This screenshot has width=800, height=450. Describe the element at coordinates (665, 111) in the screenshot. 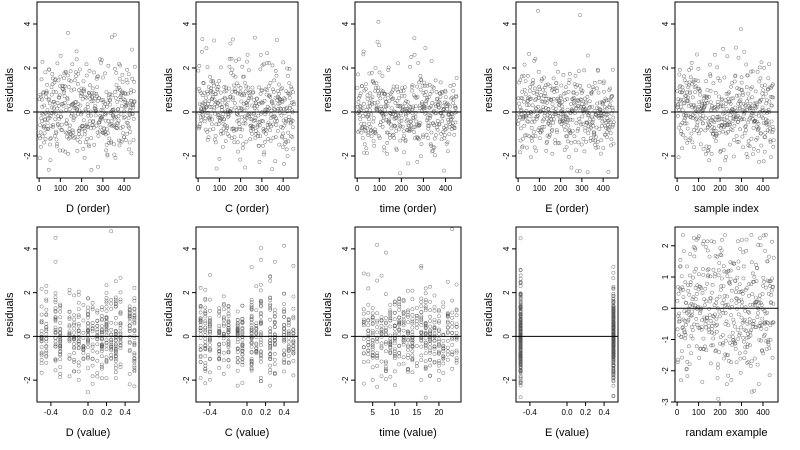

I see `y-tick-label: 0` at that location.